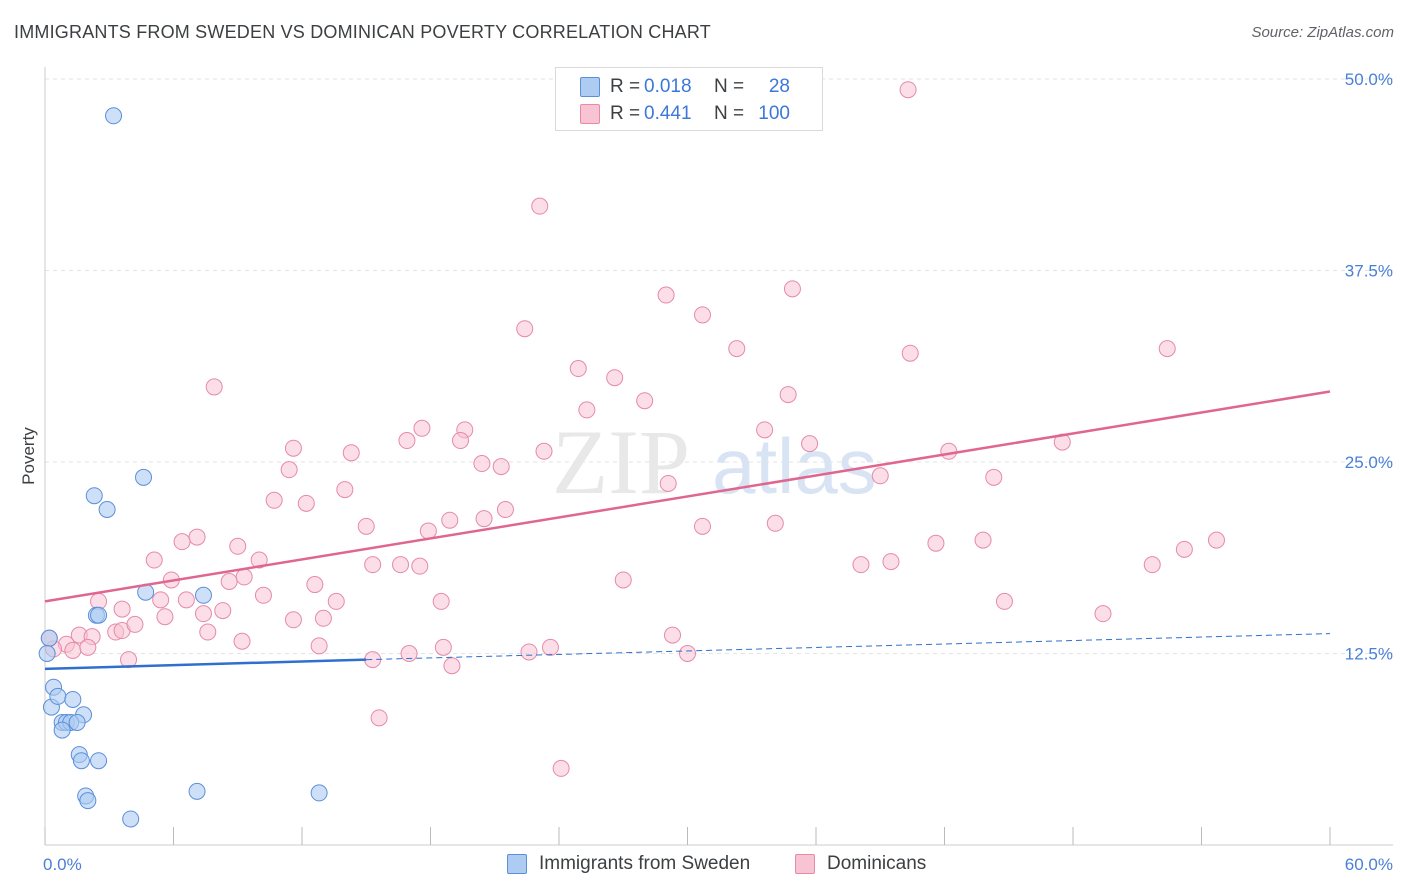  What do you see at coordinates (621, 462) in the screenshot?
I see `watermark-zip: ZIP` at bounding box center [621, 462].